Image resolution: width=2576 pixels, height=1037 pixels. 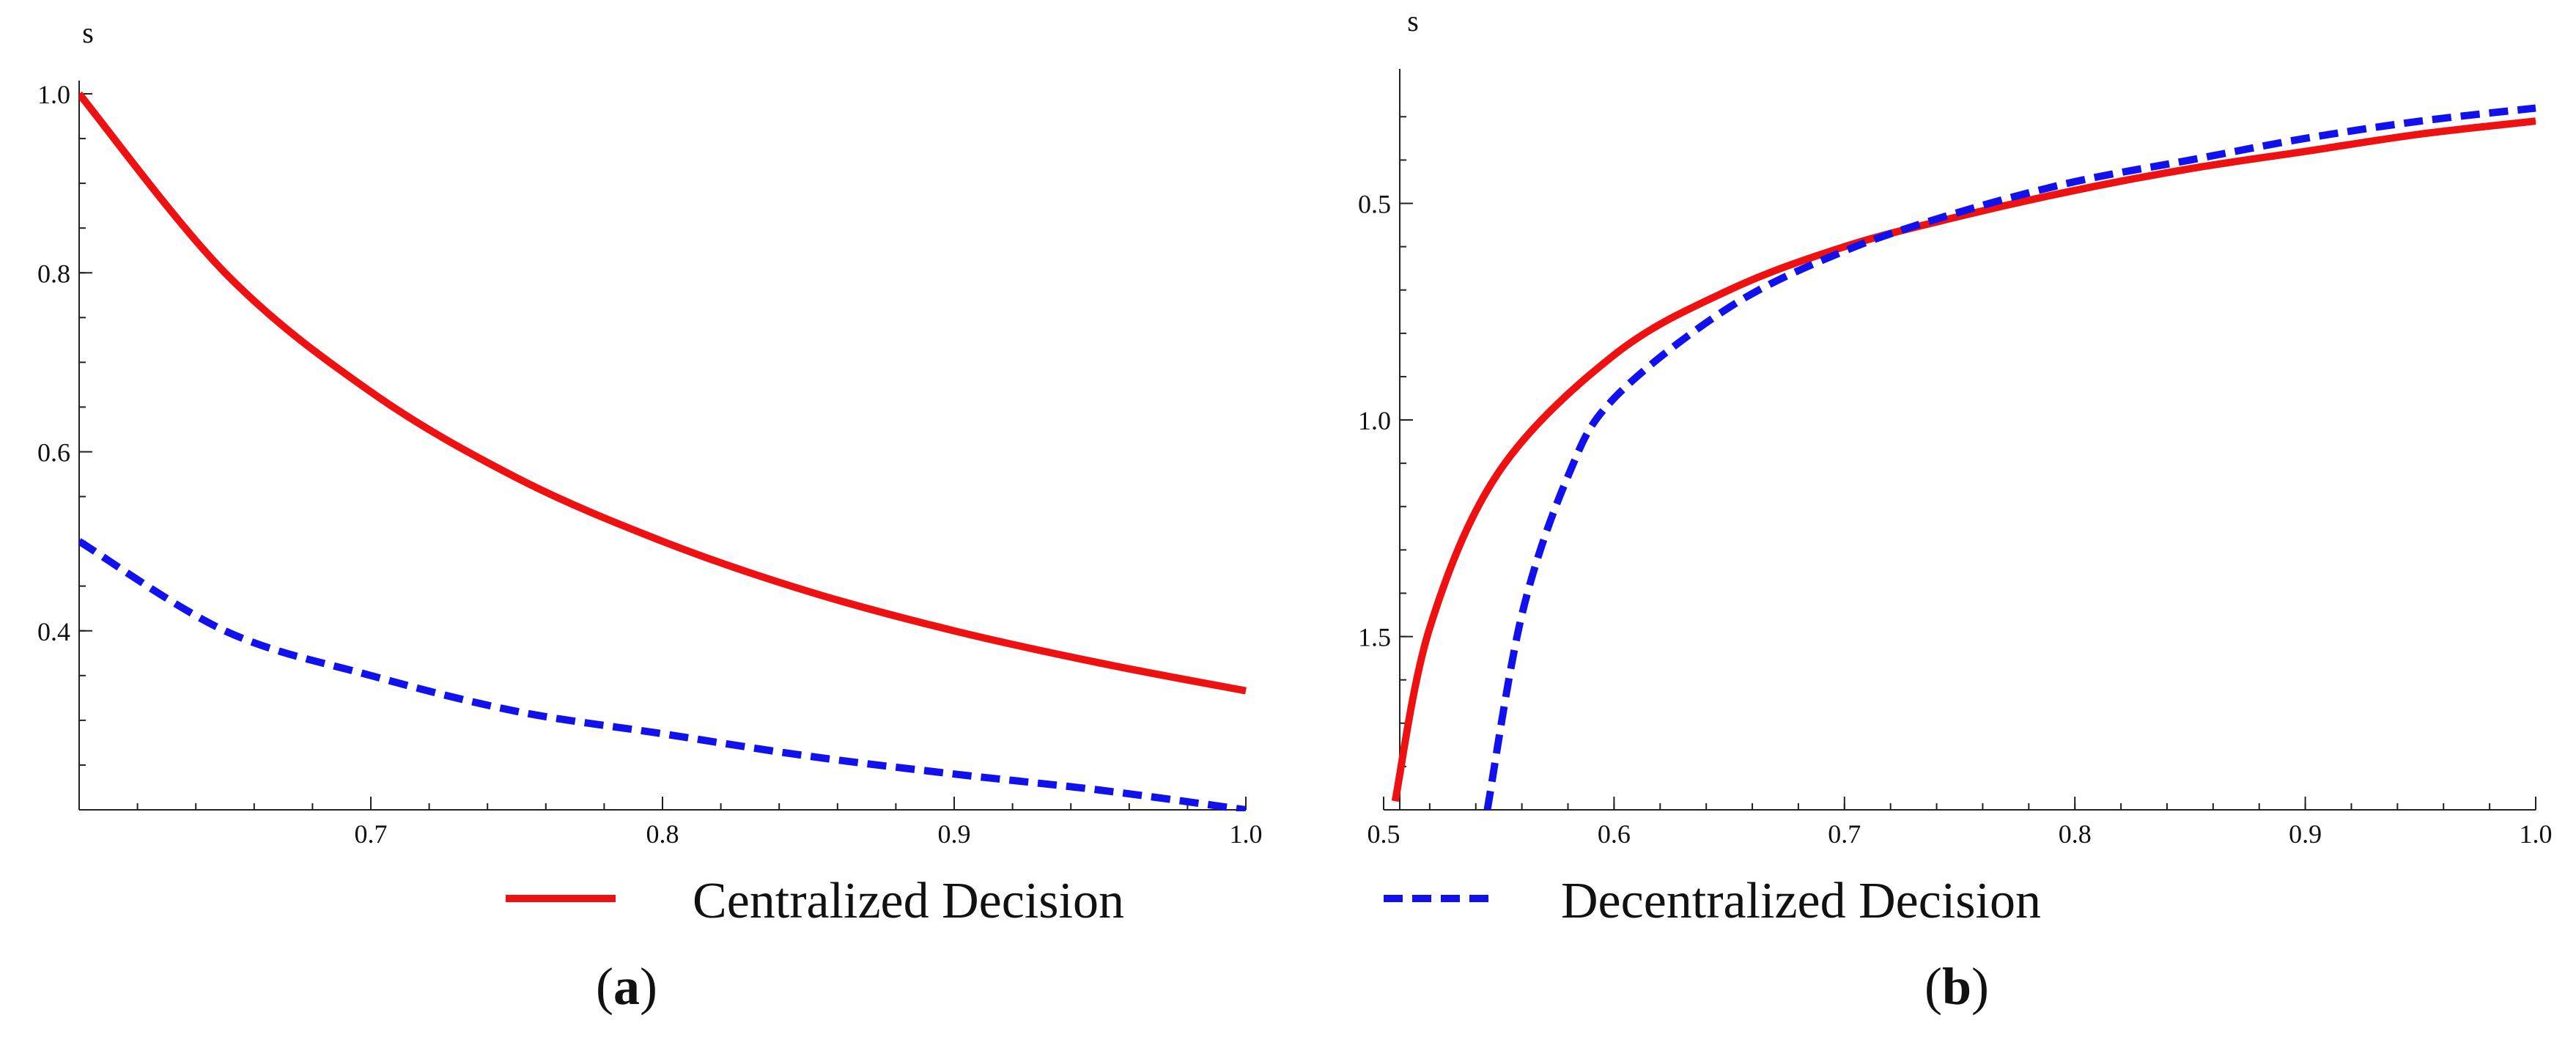 What do you see at coordinates (604, 986) in the screenshot?
I see `panel-label-a-open: (` at bounding box center [604, 986].